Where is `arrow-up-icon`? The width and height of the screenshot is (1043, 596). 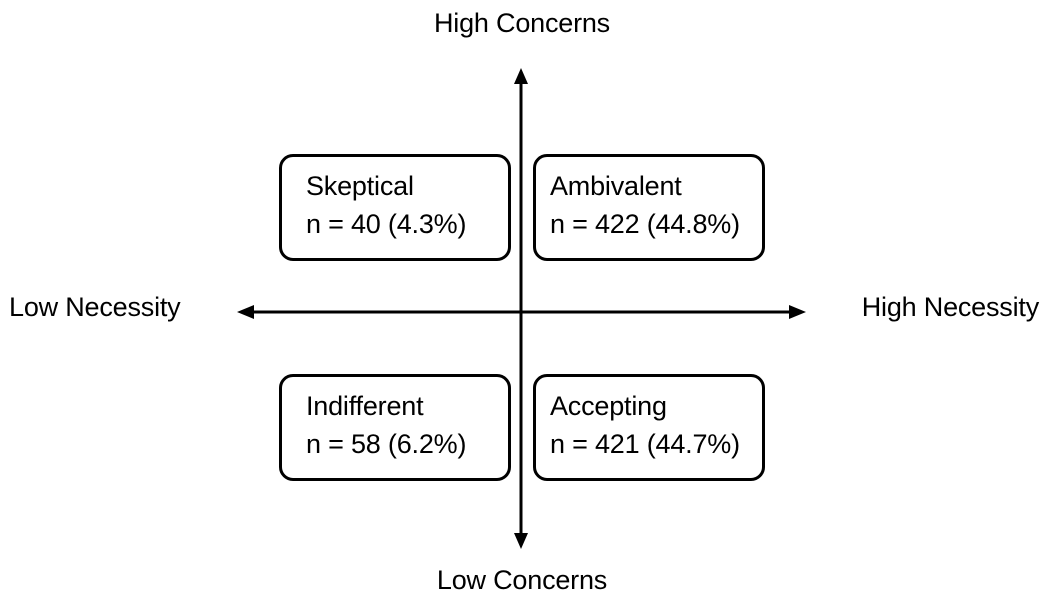
arrow-up-icon is located at coordinates (521, 76).